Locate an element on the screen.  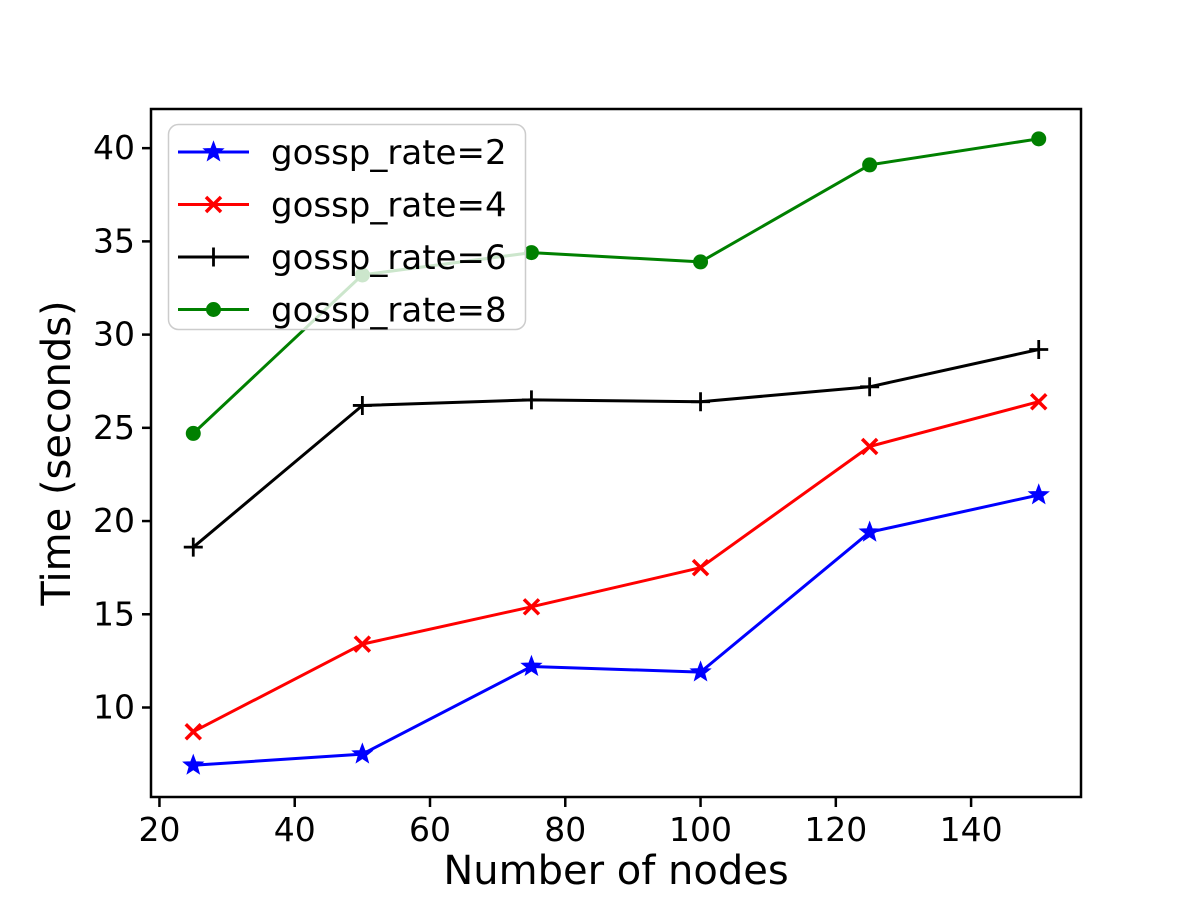
legend-label: gossp_rate=8 is located at coordinates (389, 311).